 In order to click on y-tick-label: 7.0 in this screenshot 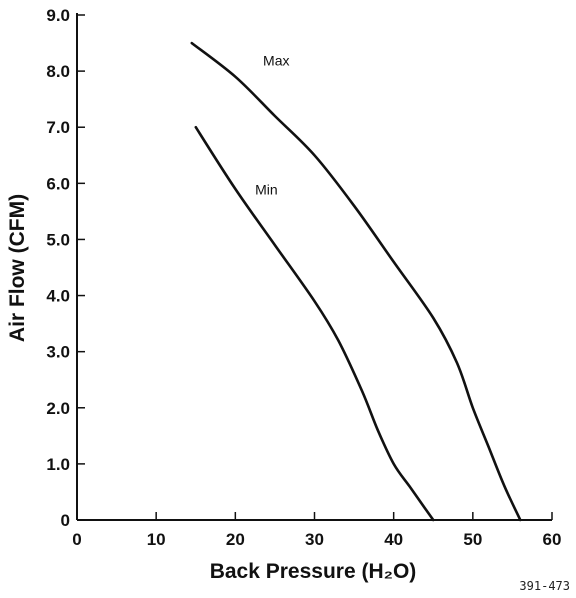, I will do `click(58, 127)`.